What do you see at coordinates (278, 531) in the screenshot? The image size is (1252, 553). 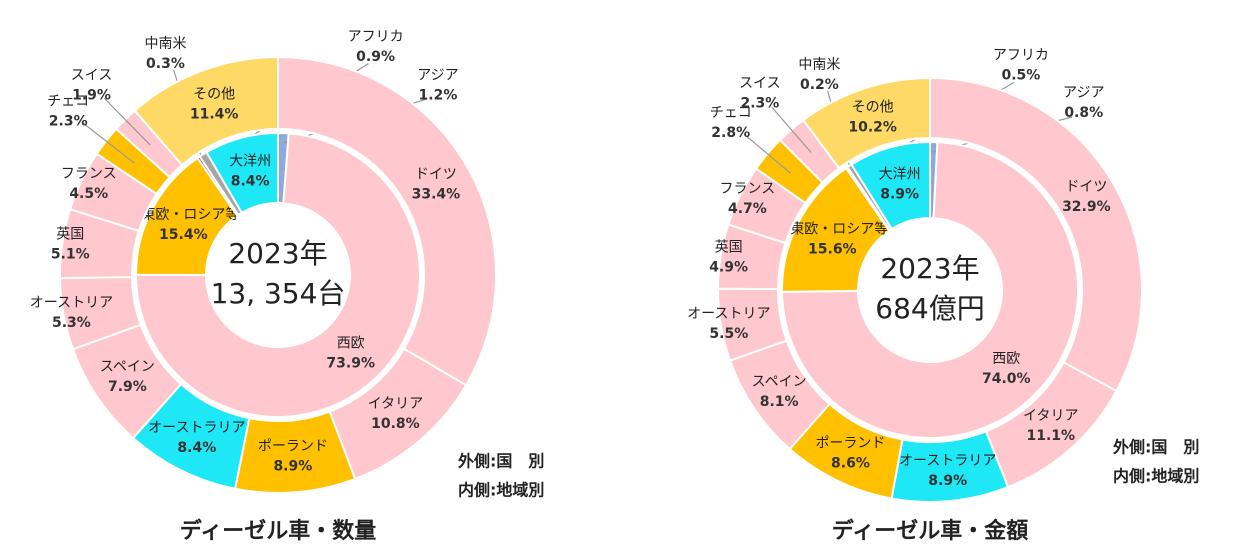 I see `chart-title: ディーゼル車・数量` at bounding box center [278, 531].